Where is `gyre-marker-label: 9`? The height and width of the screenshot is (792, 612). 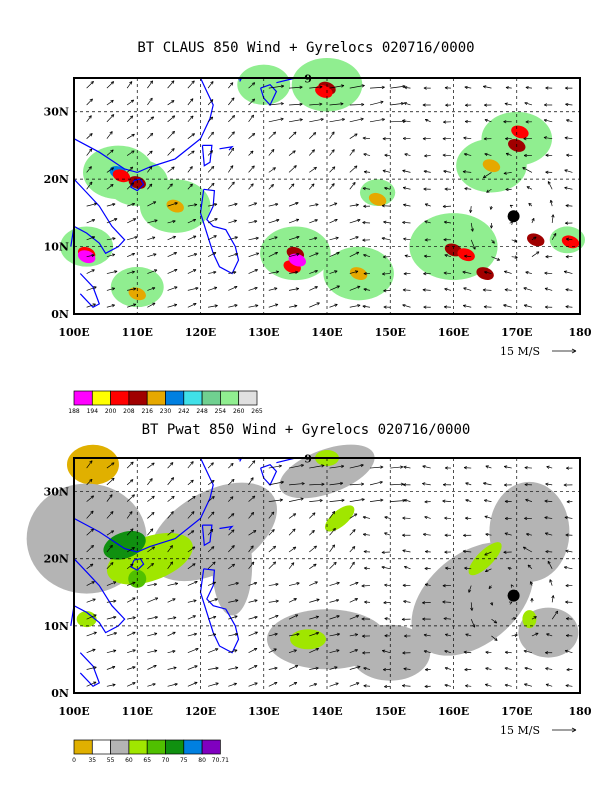 gyre-marker-label: 9 is located at coordinates (308, 459).